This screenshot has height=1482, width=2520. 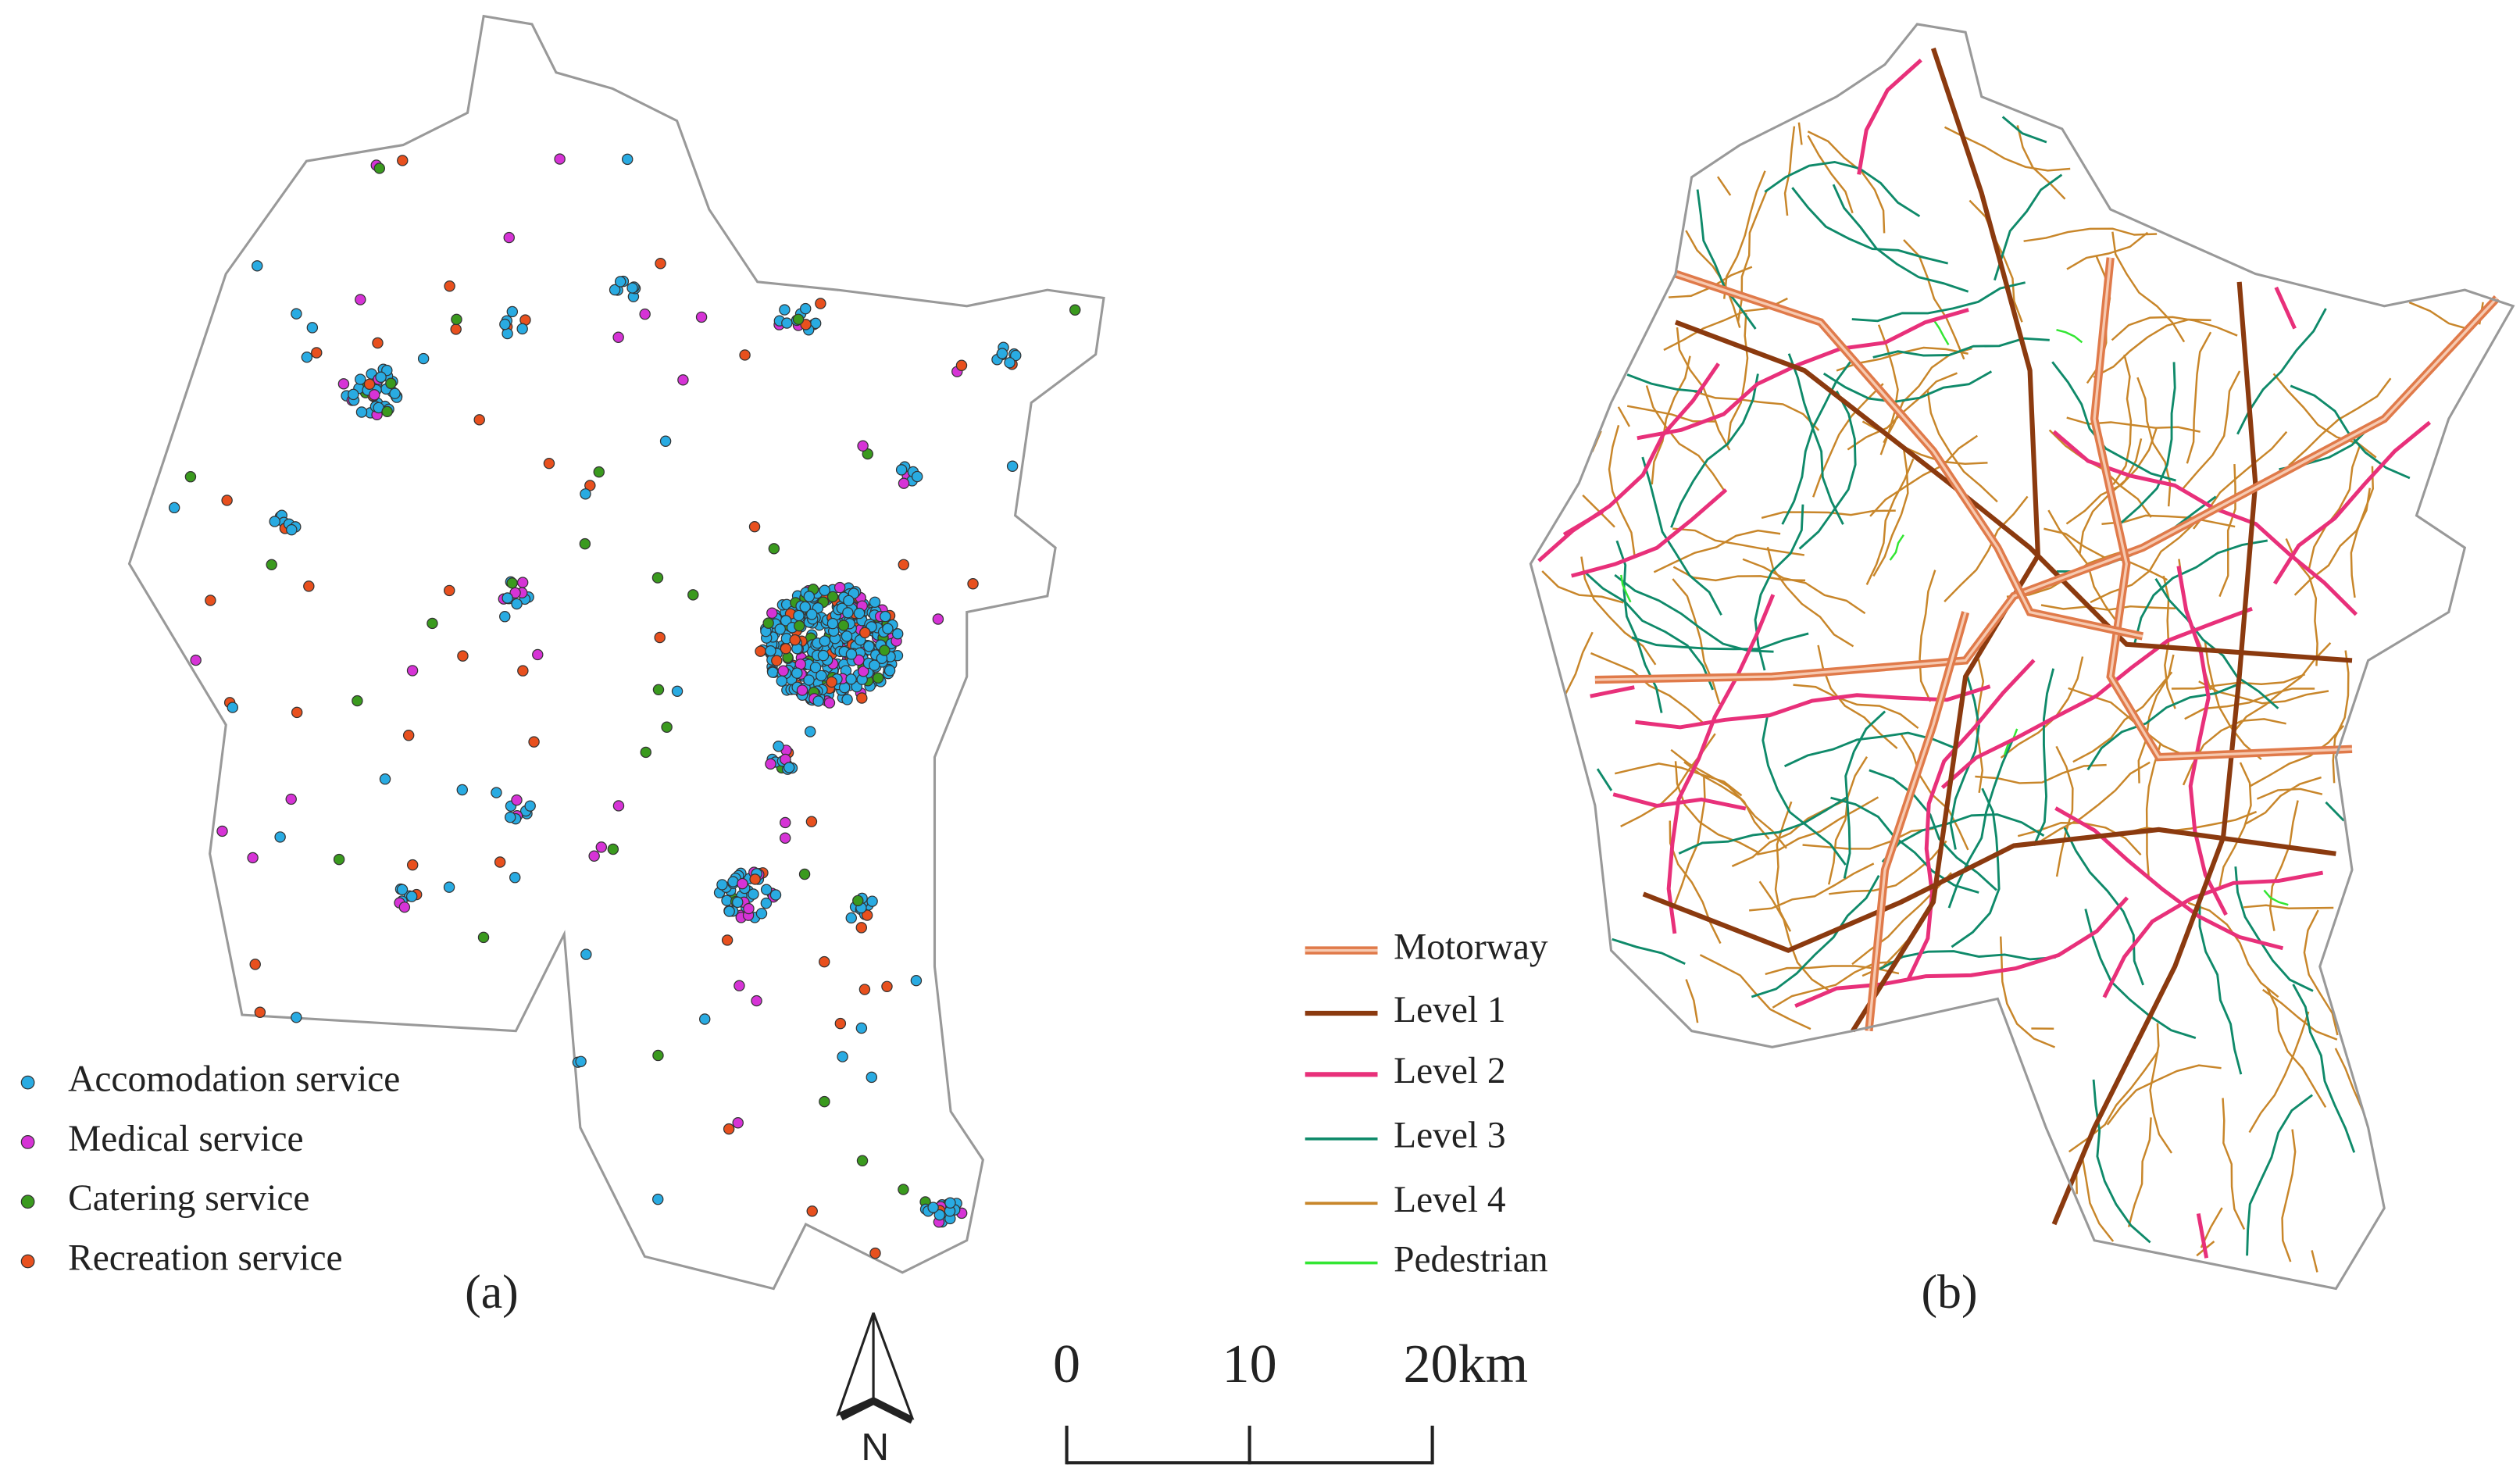 I want to click on scale-label: 0, so click(x=1066, y=1364).